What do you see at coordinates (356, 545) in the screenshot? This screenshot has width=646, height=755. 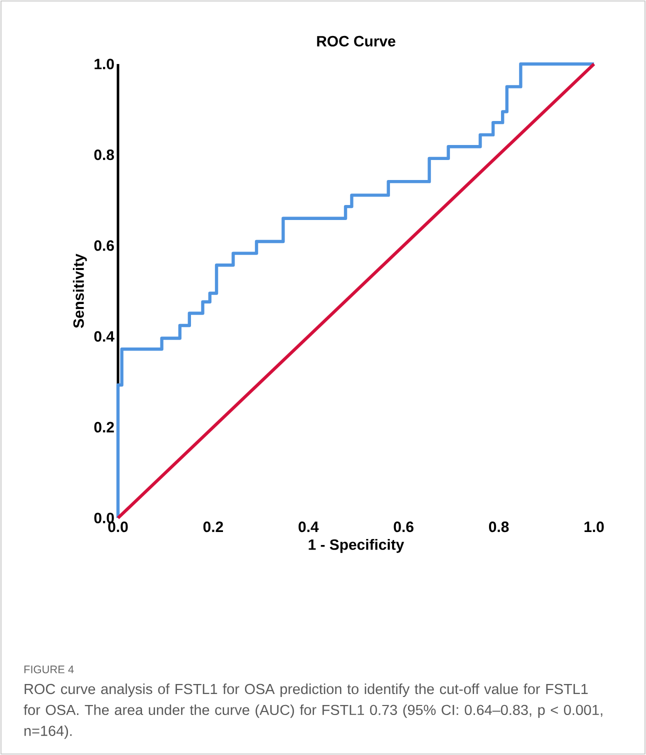 I see `x-axis-title: 1 - Specificity` at bounding box center [356, 545].